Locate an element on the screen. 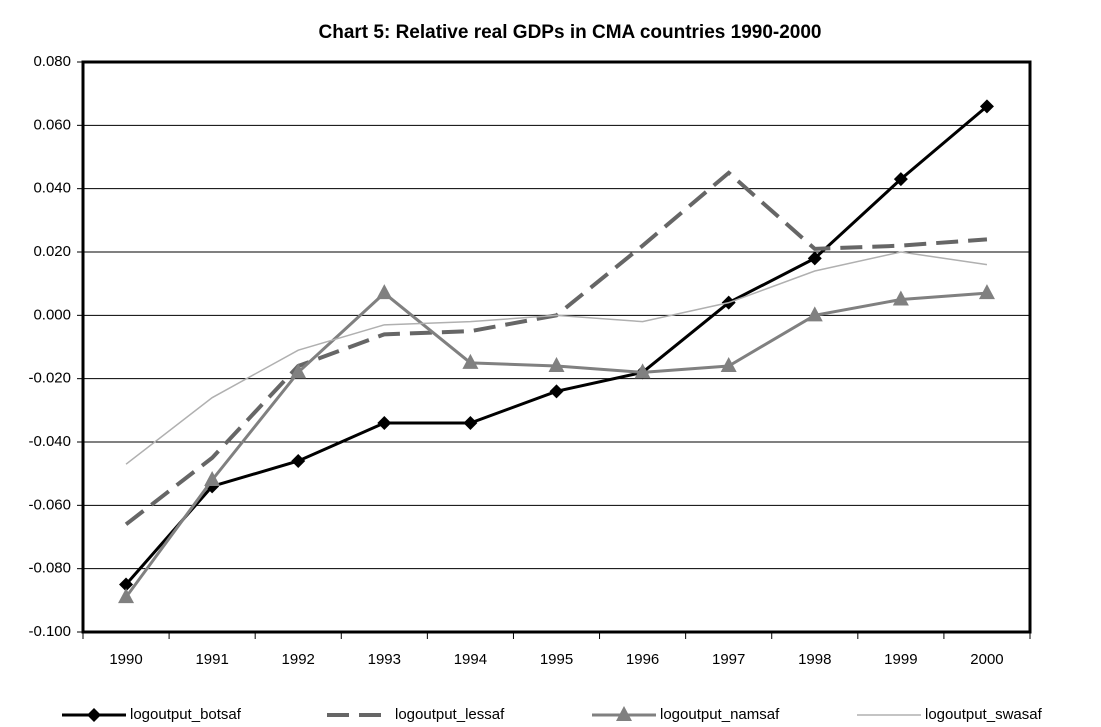  x-tick-label: 2000 is located at coordinates (986, 659).